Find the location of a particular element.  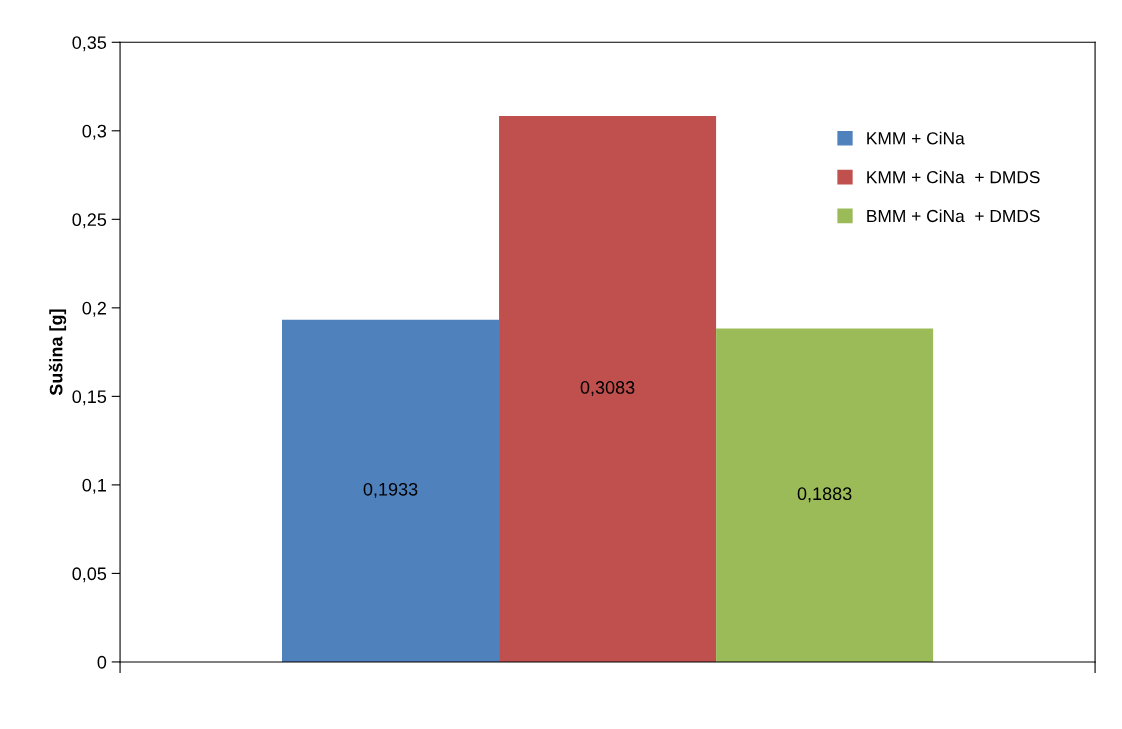

legend-label: BMM + CiNa + DMDS is located at coordinates (953, 216).